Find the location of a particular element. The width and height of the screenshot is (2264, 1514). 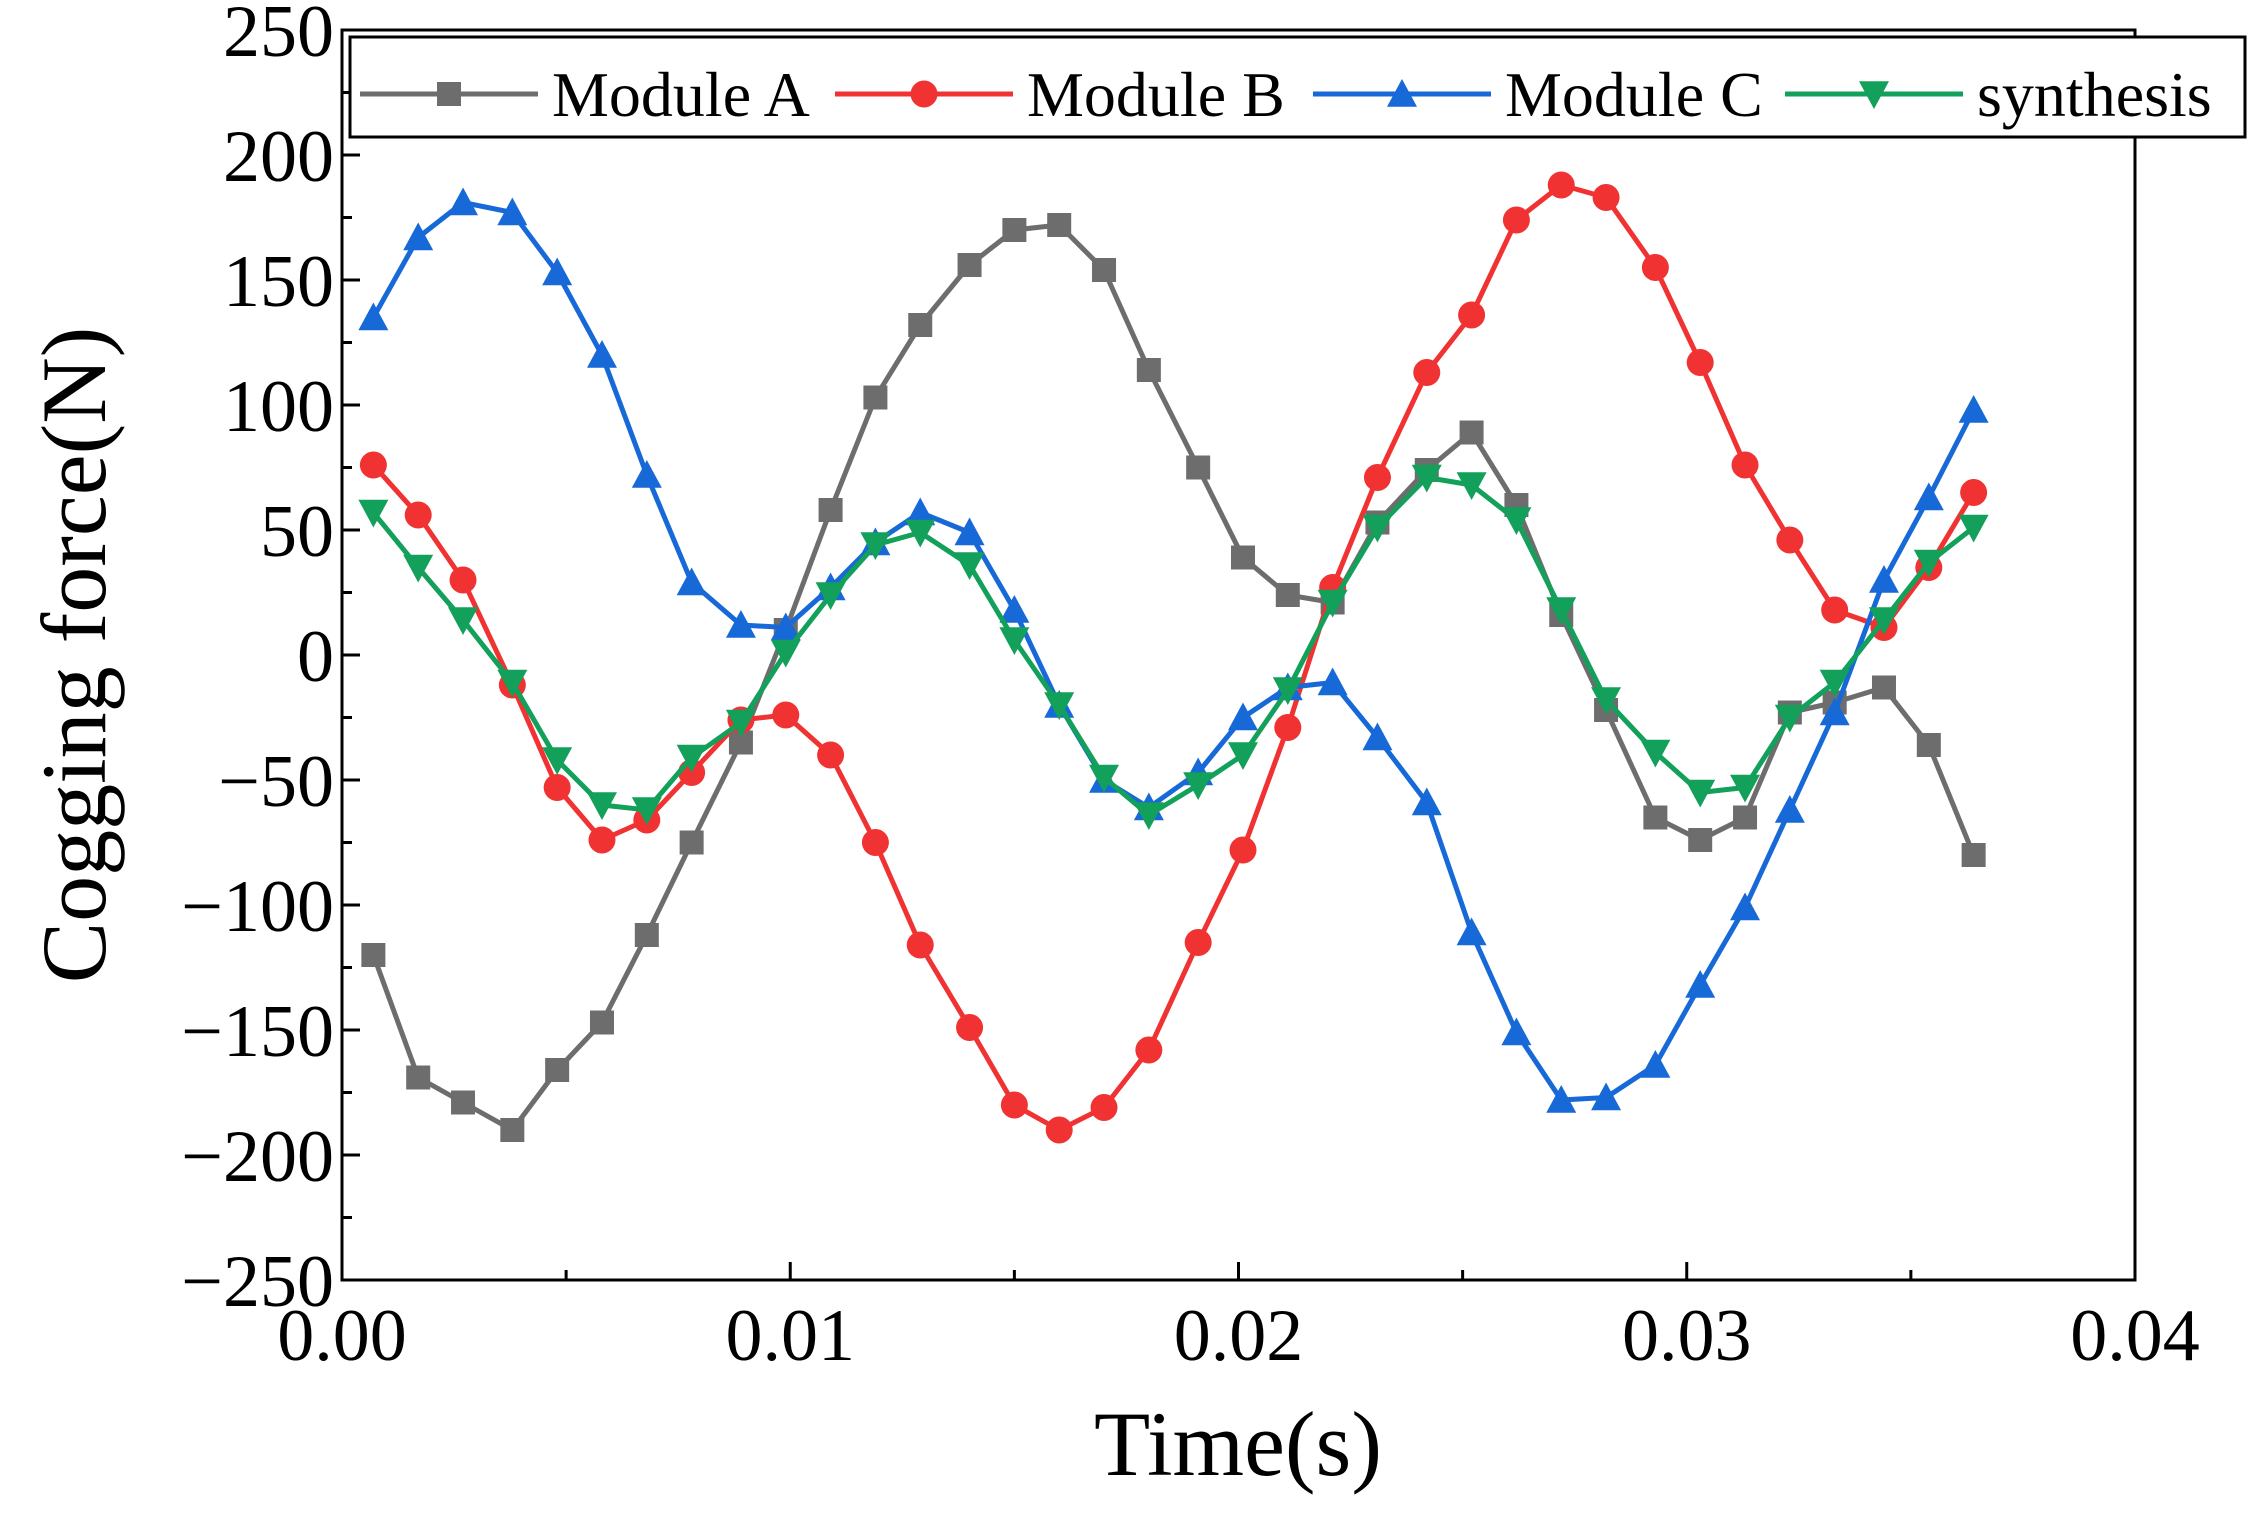

y-tick-label: 0 is located at coordinates (315, 657).